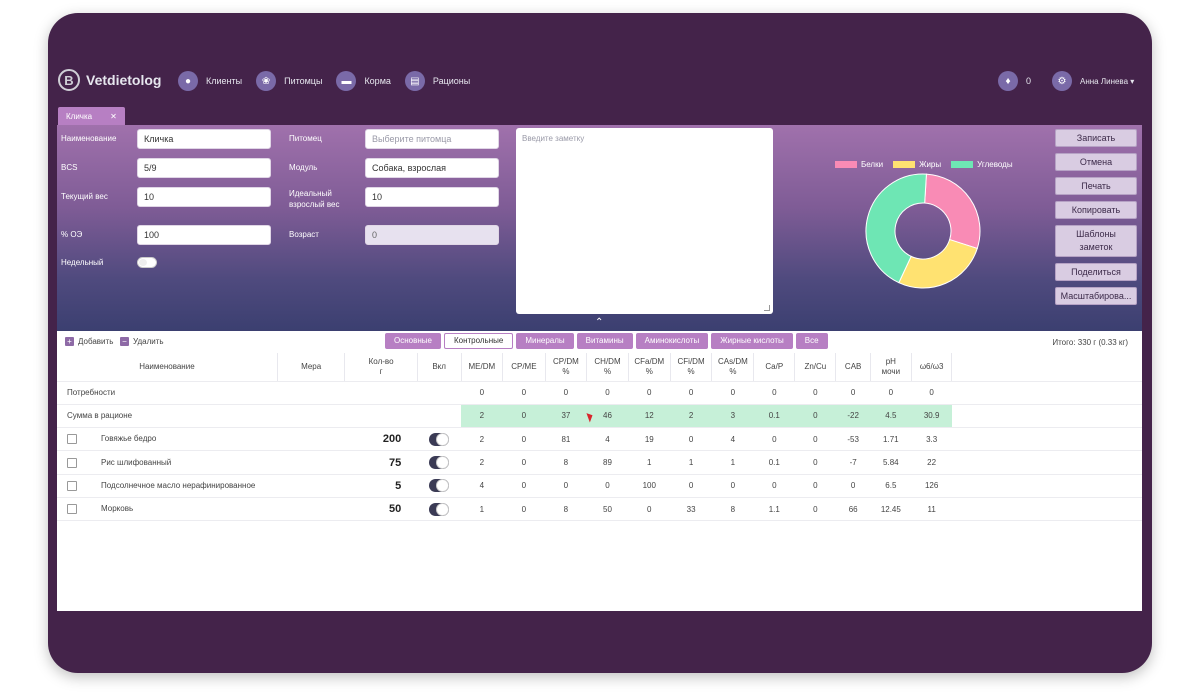 Image resolution: width=1200 pixels, height=700 pixels. Describe the element at coordinates (1096, 234) in the screenshot. I see `button-label-line1: Шаблоны` at that location.